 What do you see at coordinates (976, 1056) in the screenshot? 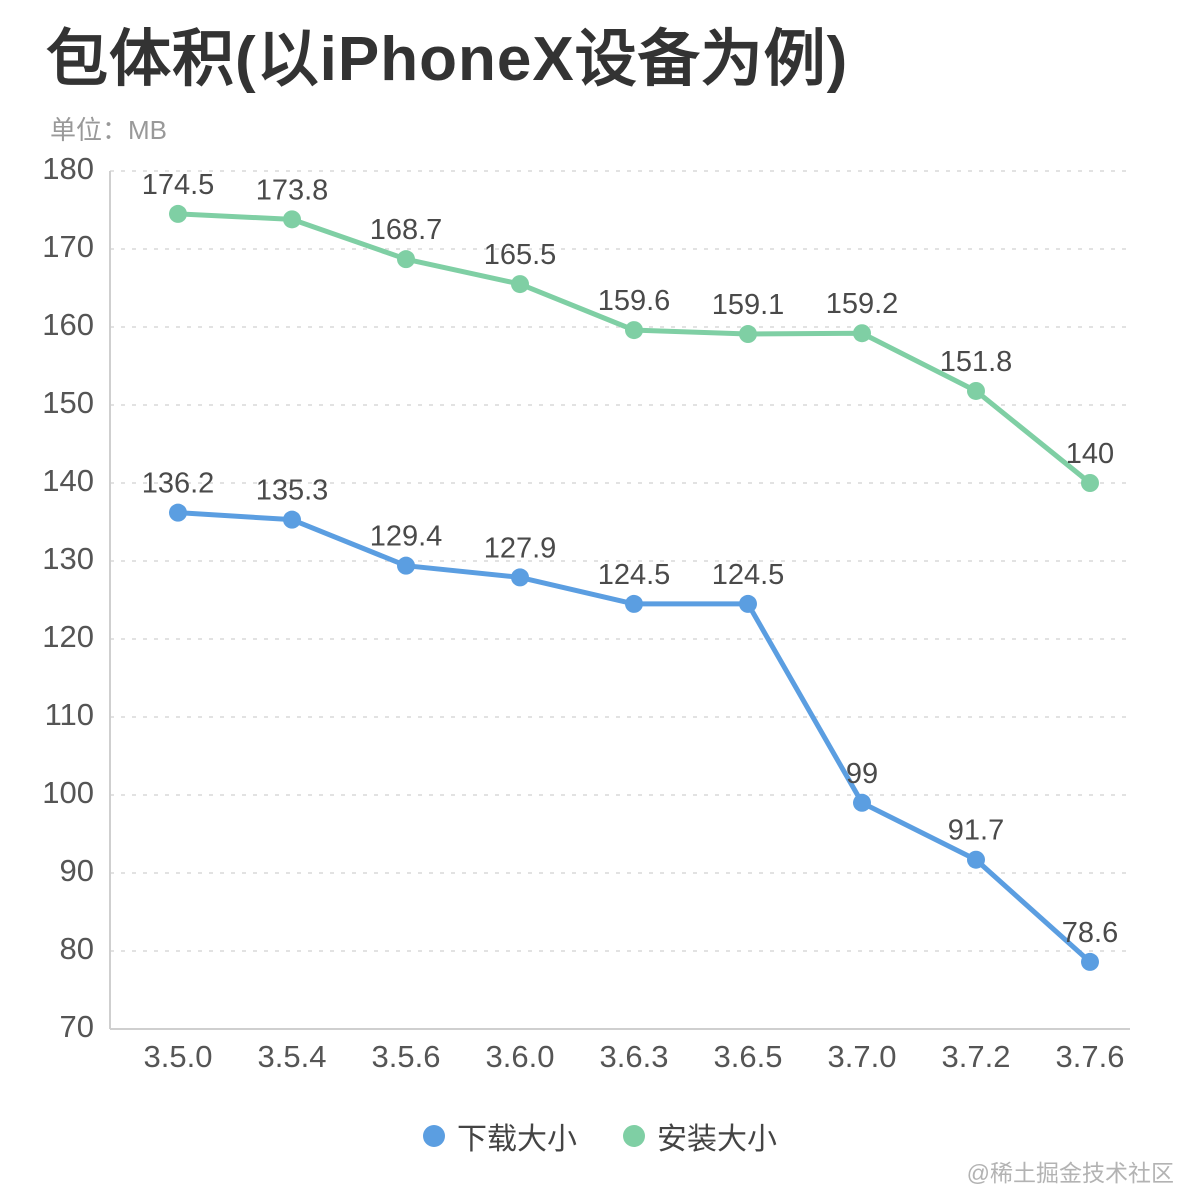
I see `svg-text: 3.7.2` at bounding box center [976, 1056].